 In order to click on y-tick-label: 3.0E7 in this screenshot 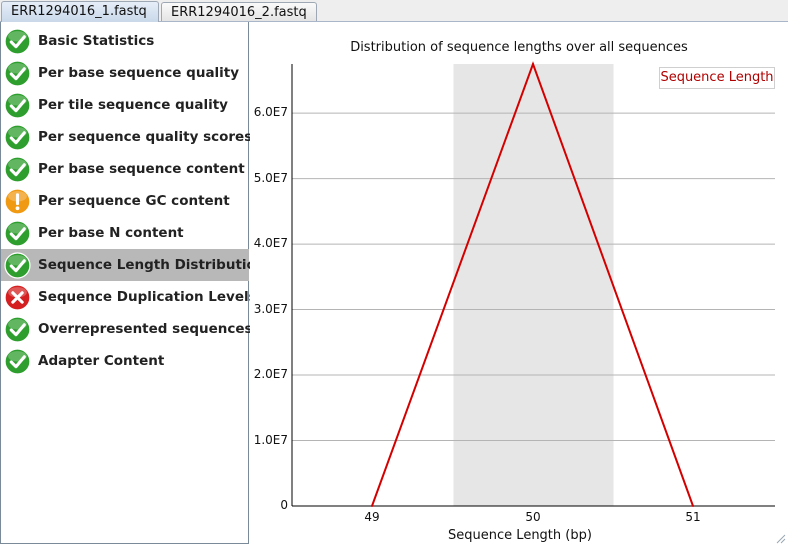, I will do `click(270, 308)`.